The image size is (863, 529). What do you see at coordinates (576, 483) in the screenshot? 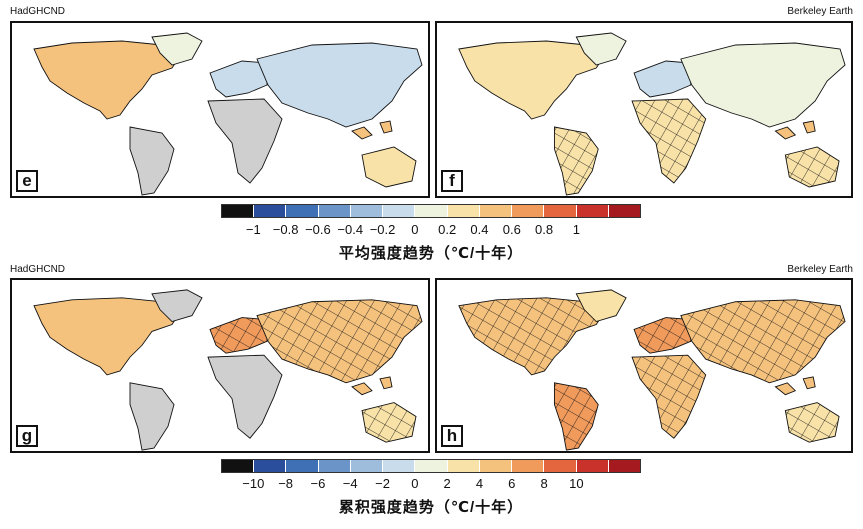
I see `colorbar-tick-label: 10` at bounding box center [576, 483].